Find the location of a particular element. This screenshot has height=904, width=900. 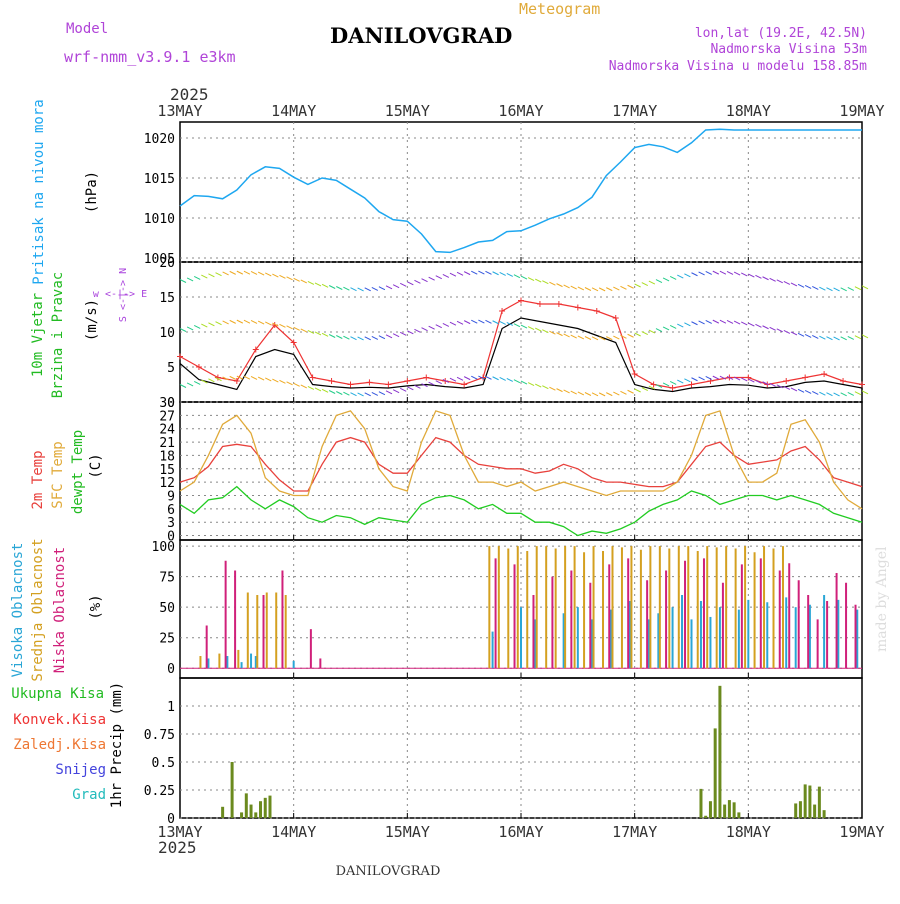

model-name: wrf-nmm_v3.9.1 e3km is located at coordinates (150, 57).